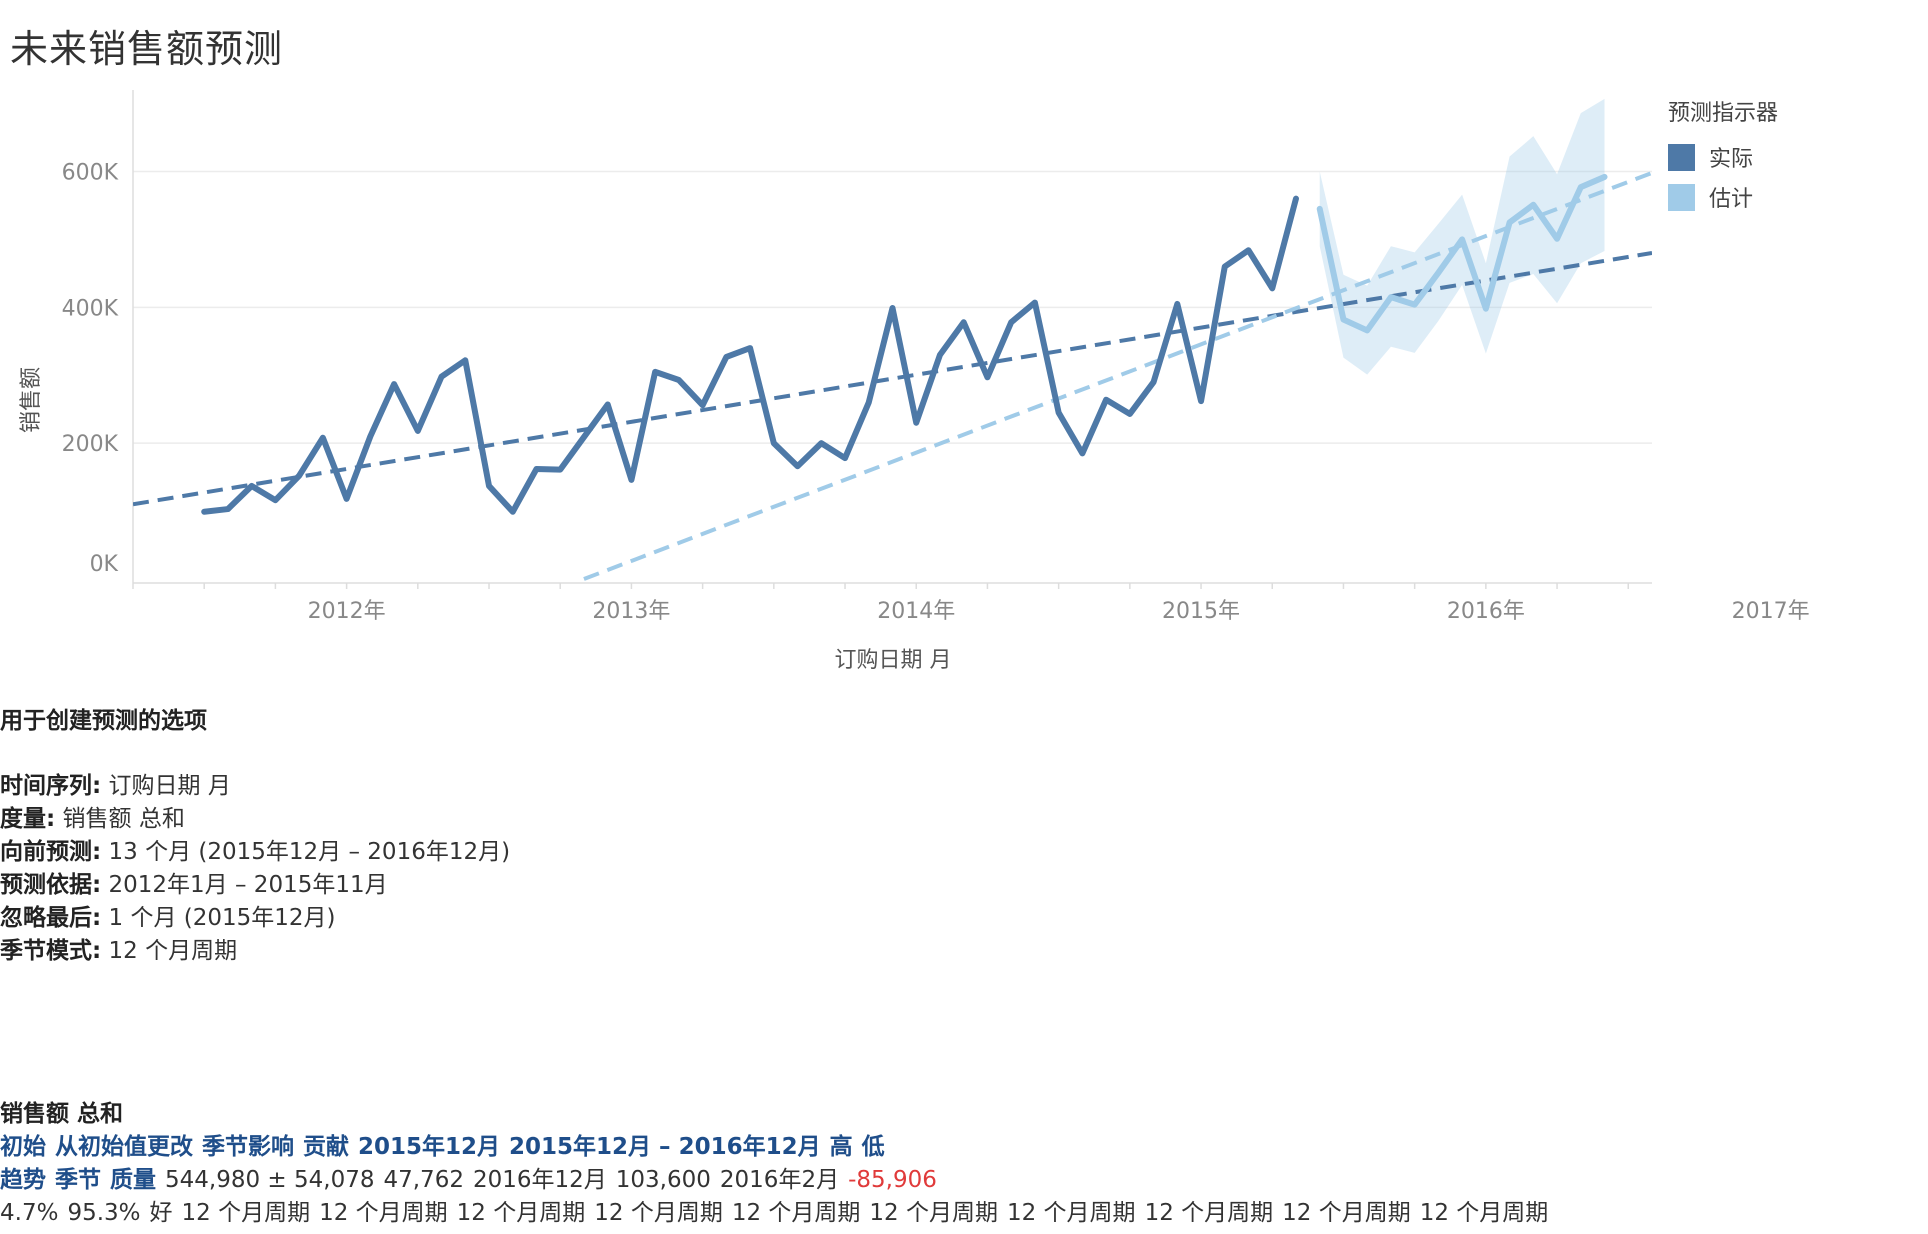 The image size is (1928, 1234). I want to click on summary-header-cell: 从初始值更改, so click(124, 1147).